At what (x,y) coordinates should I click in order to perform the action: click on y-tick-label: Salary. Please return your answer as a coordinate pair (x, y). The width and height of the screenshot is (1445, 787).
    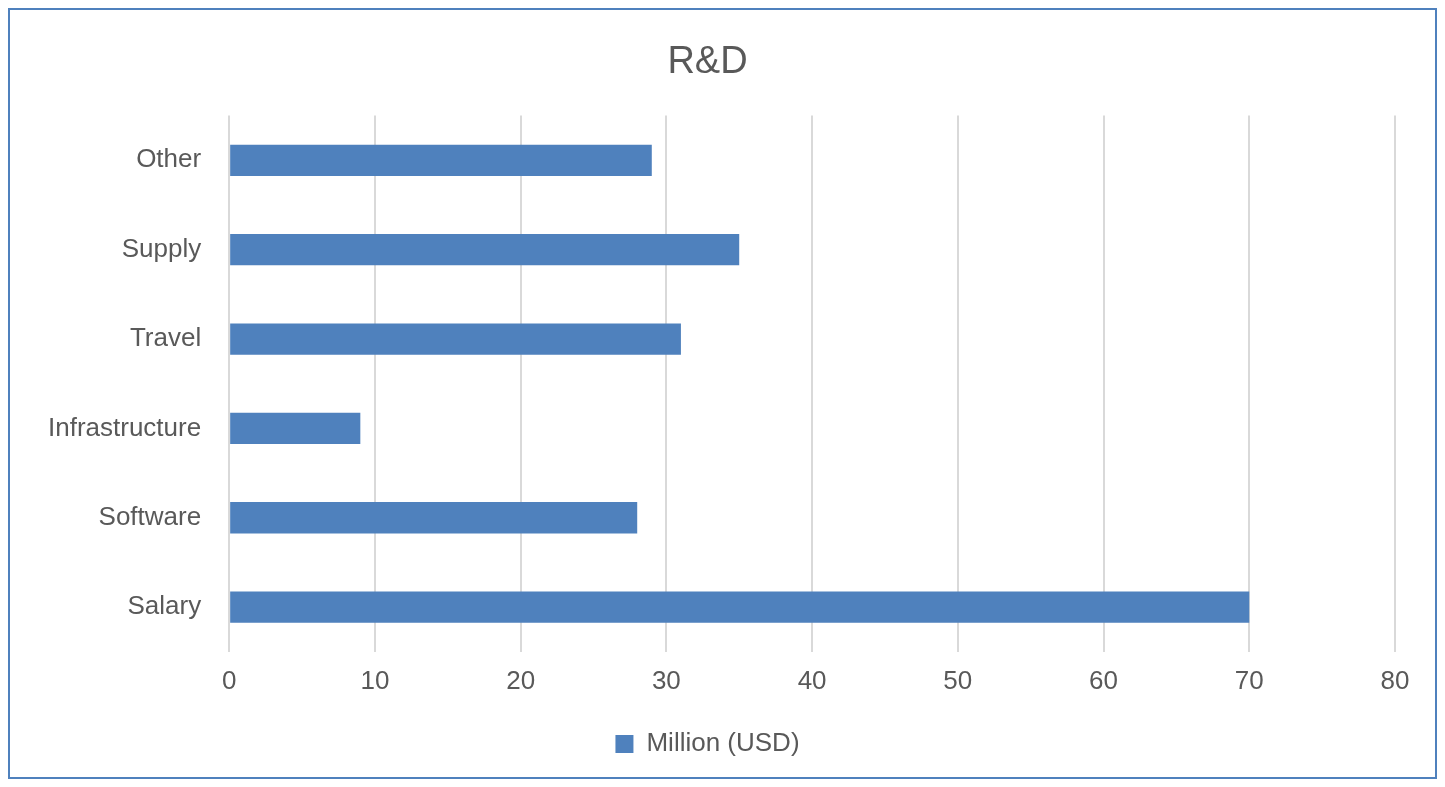
    Looking at the image, I should click on (164, 605).